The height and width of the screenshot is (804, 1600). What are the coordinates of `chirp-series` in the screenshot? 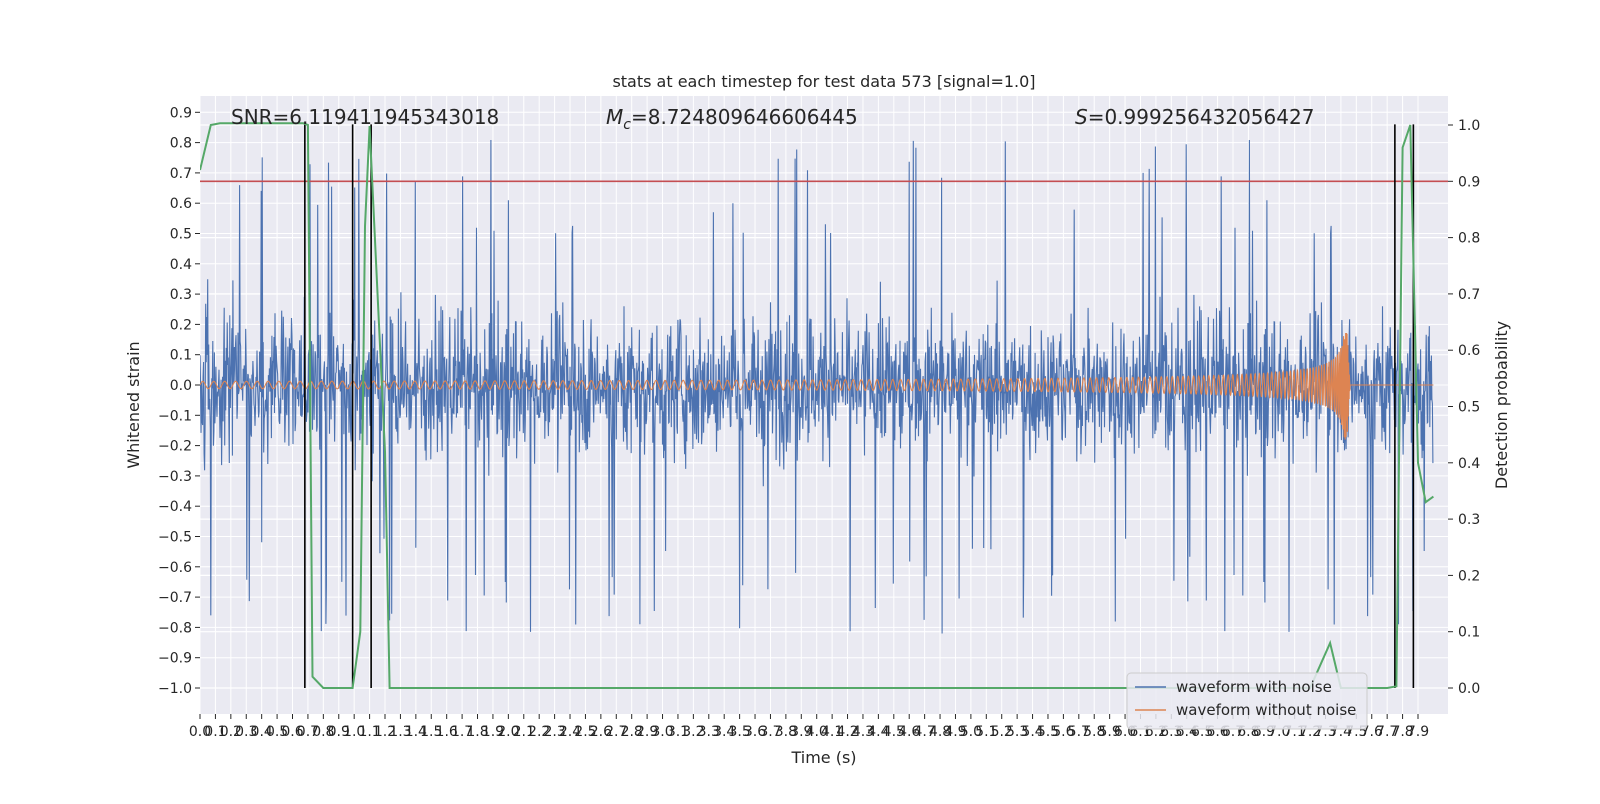 It's located at (817, 386).